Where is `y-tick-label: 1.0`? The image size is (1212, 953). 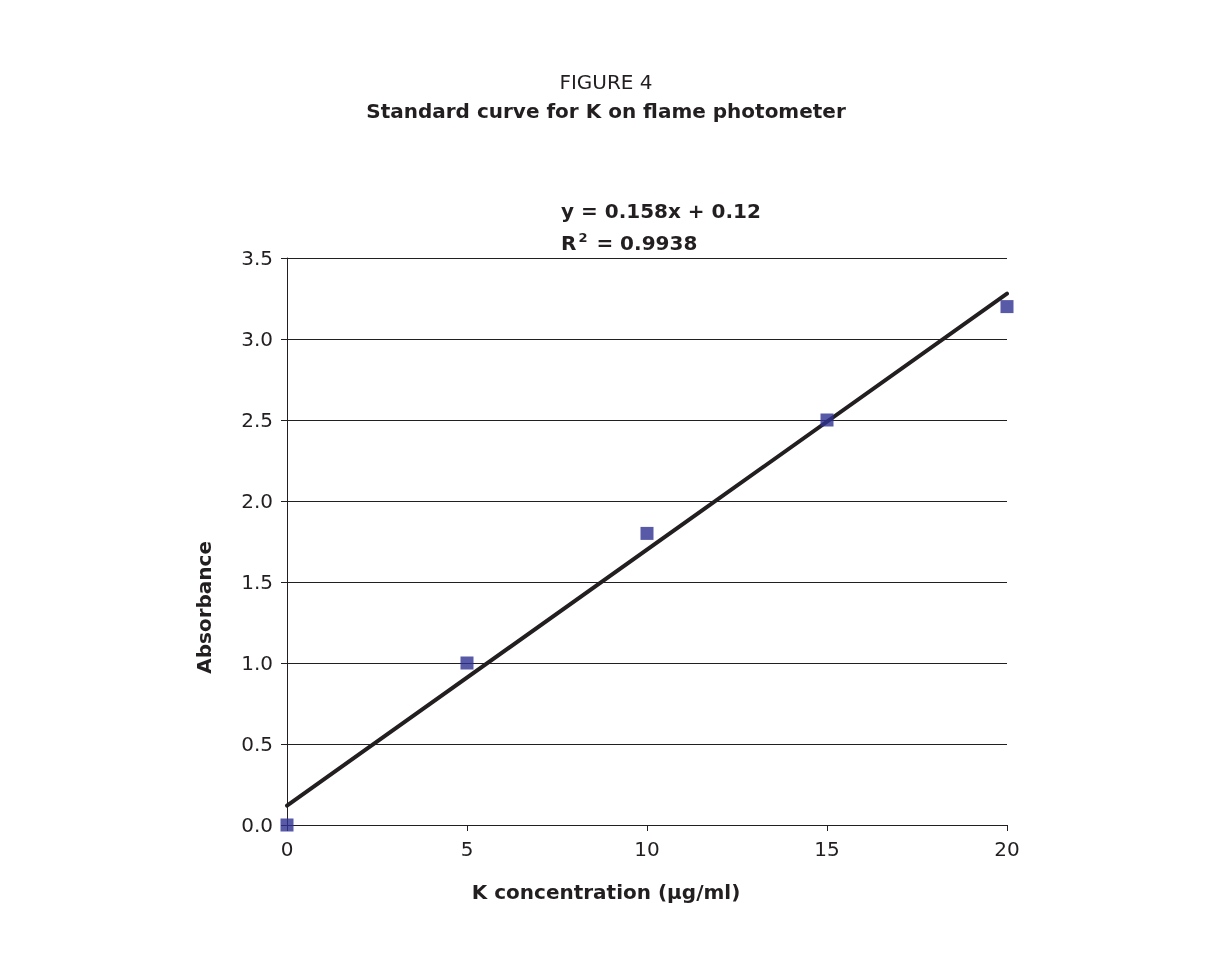
y-tick-label: 1.0 is located at coordinates (257, 663).